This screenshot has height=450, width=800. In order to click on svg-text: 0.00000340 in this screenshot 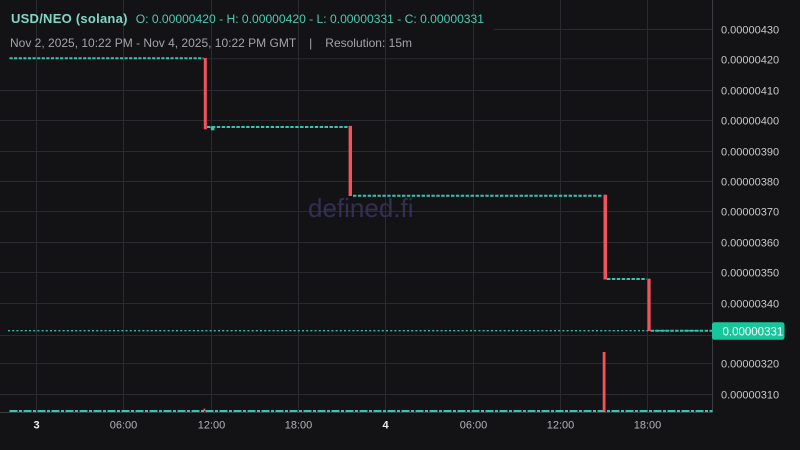, I will do `click(750, 305)`.